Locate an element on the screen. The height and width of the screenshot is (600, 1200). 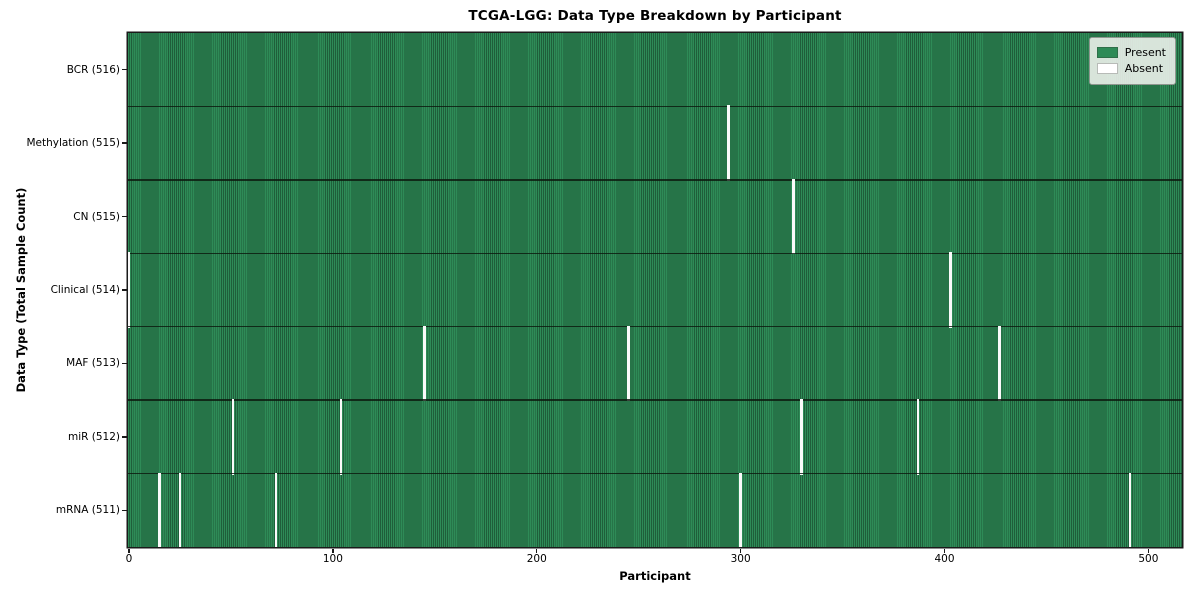
legend-swatch-present-icon is located at coordinates (1107, 52).